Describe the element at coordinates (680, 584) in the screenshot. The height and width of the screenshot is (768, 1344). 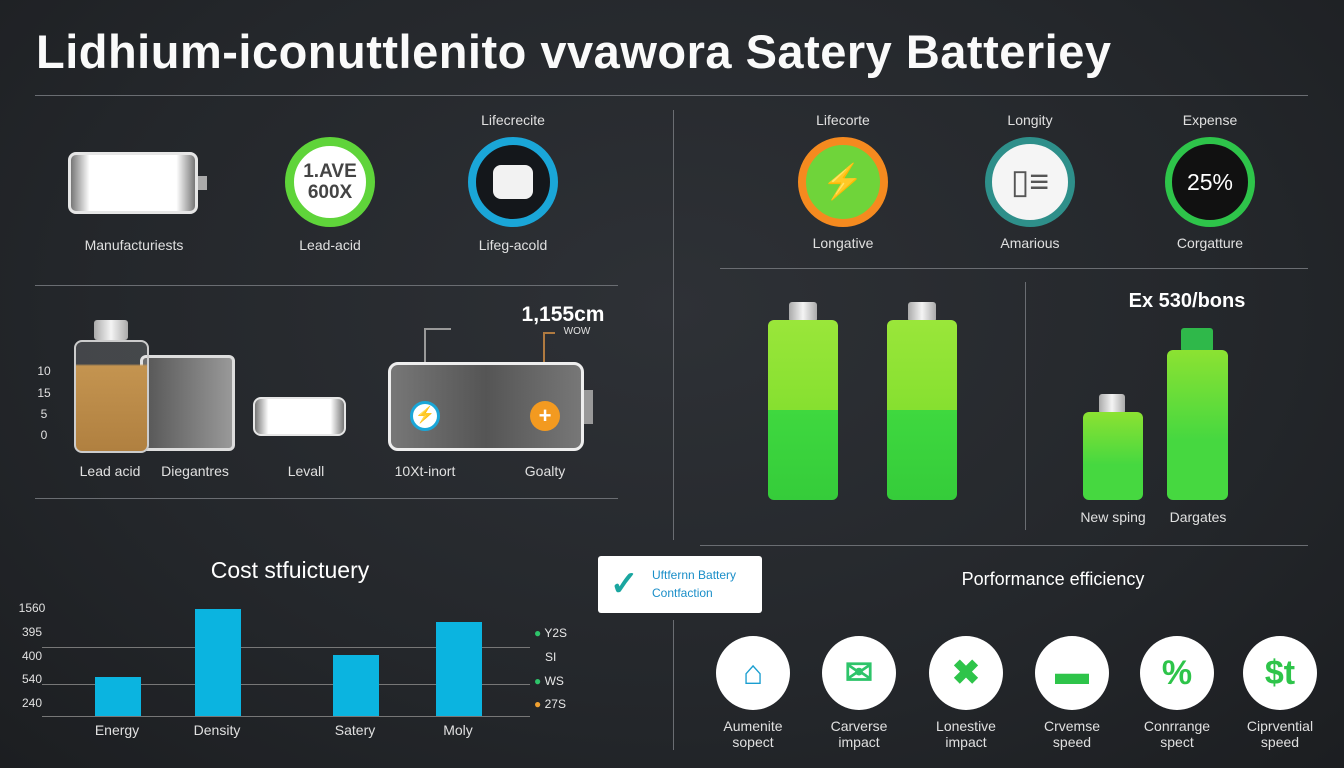
I see `connection-badge: ✓ Uftfernn Battery Contfaction` at that location.